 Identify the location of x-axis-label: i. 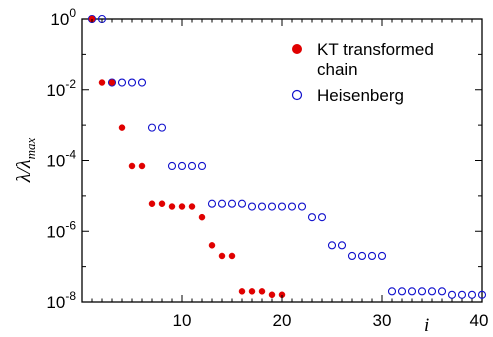
(426, 325).